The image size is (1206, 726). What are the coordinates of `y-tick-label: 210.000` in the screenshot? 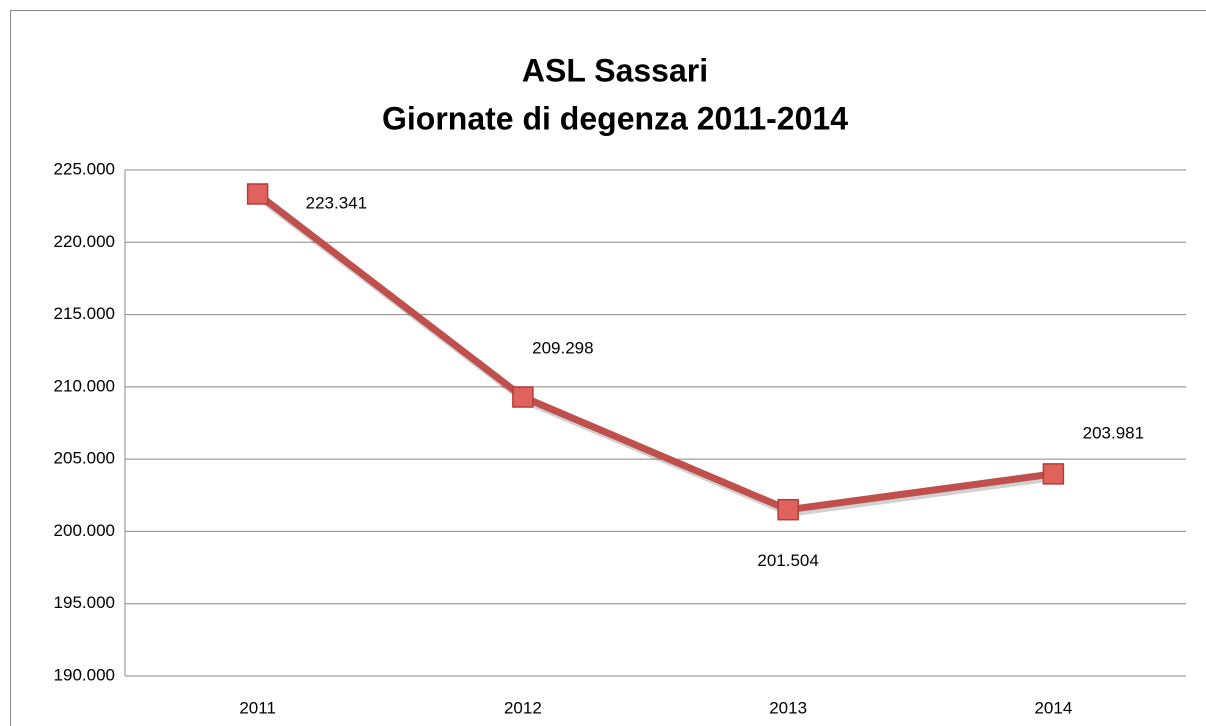 It's located at (84, 385).